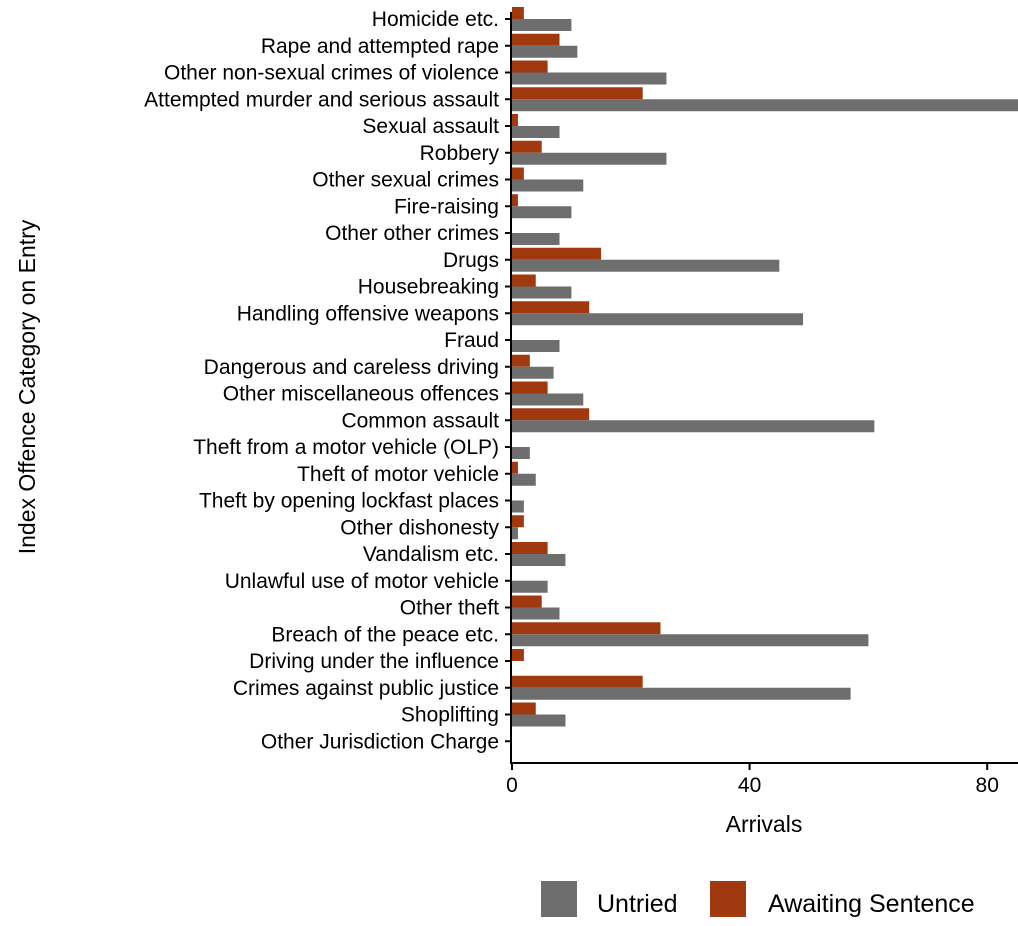 This screenshot has height=926, width=1018. I want to click on bar-untried-theft-of-motor-vehicle, so click(524, 479).